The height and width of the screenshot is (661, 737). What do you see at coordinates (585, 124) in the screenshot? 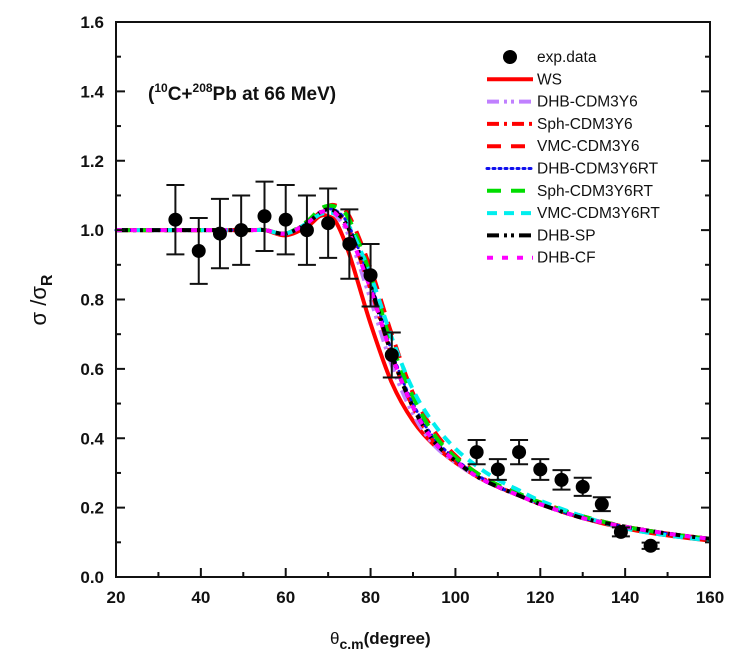
I see `legend-label: Sph-CDM3Y6` at bounding box center [585, 124].